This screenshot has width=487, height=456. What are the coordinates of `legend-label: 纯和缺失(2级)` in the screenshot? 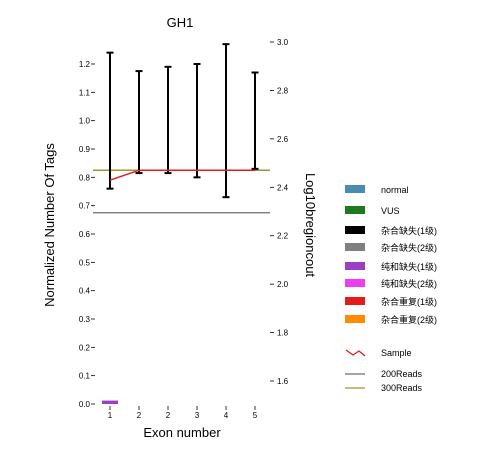 It's located at (409, 283).